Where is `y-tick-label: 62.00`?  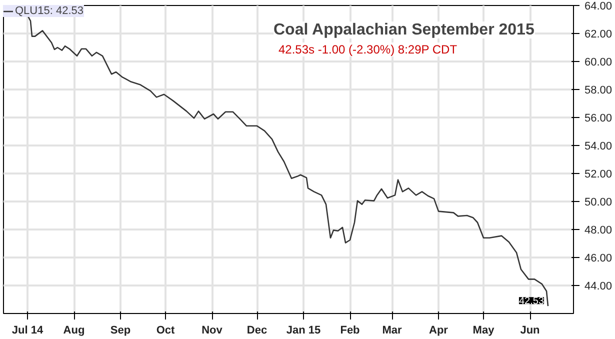
y-tick-label: 62.00 is located at coordinates (598, 34).